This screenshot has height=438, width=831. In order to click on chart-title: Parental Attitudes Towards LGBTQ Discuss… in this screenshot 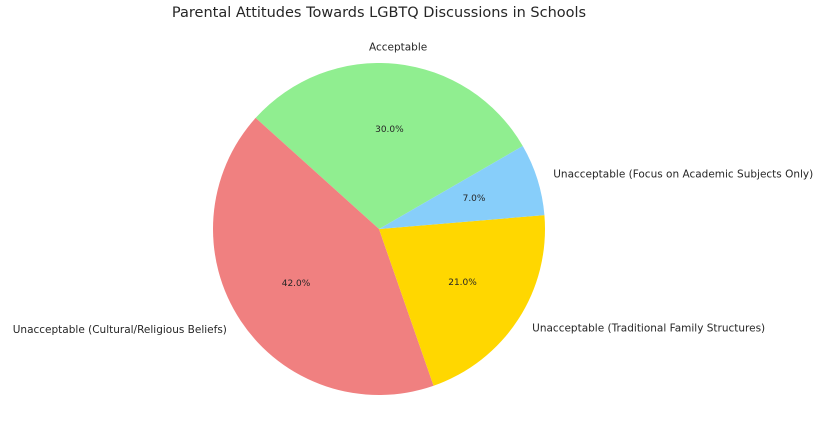, I will do `click(379, 13)`.